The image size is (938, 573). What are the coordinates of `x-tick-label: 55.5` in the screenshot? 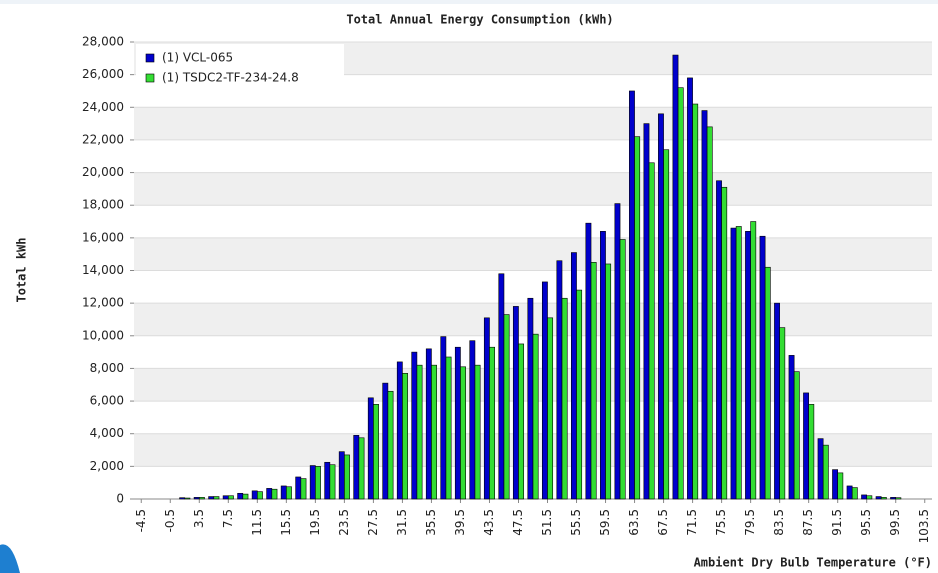 It's located at (576, 522).